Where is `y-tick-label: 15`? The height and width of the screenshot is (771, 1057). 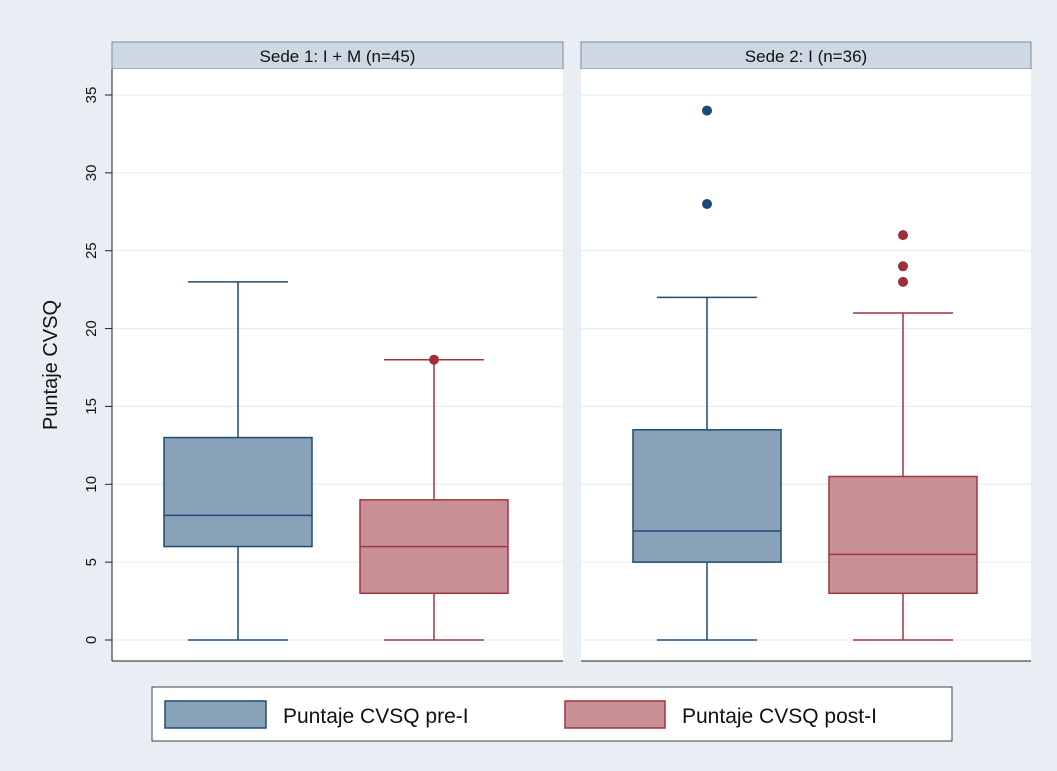
y-tick-label: 15 is located at coordinates (91, 406).